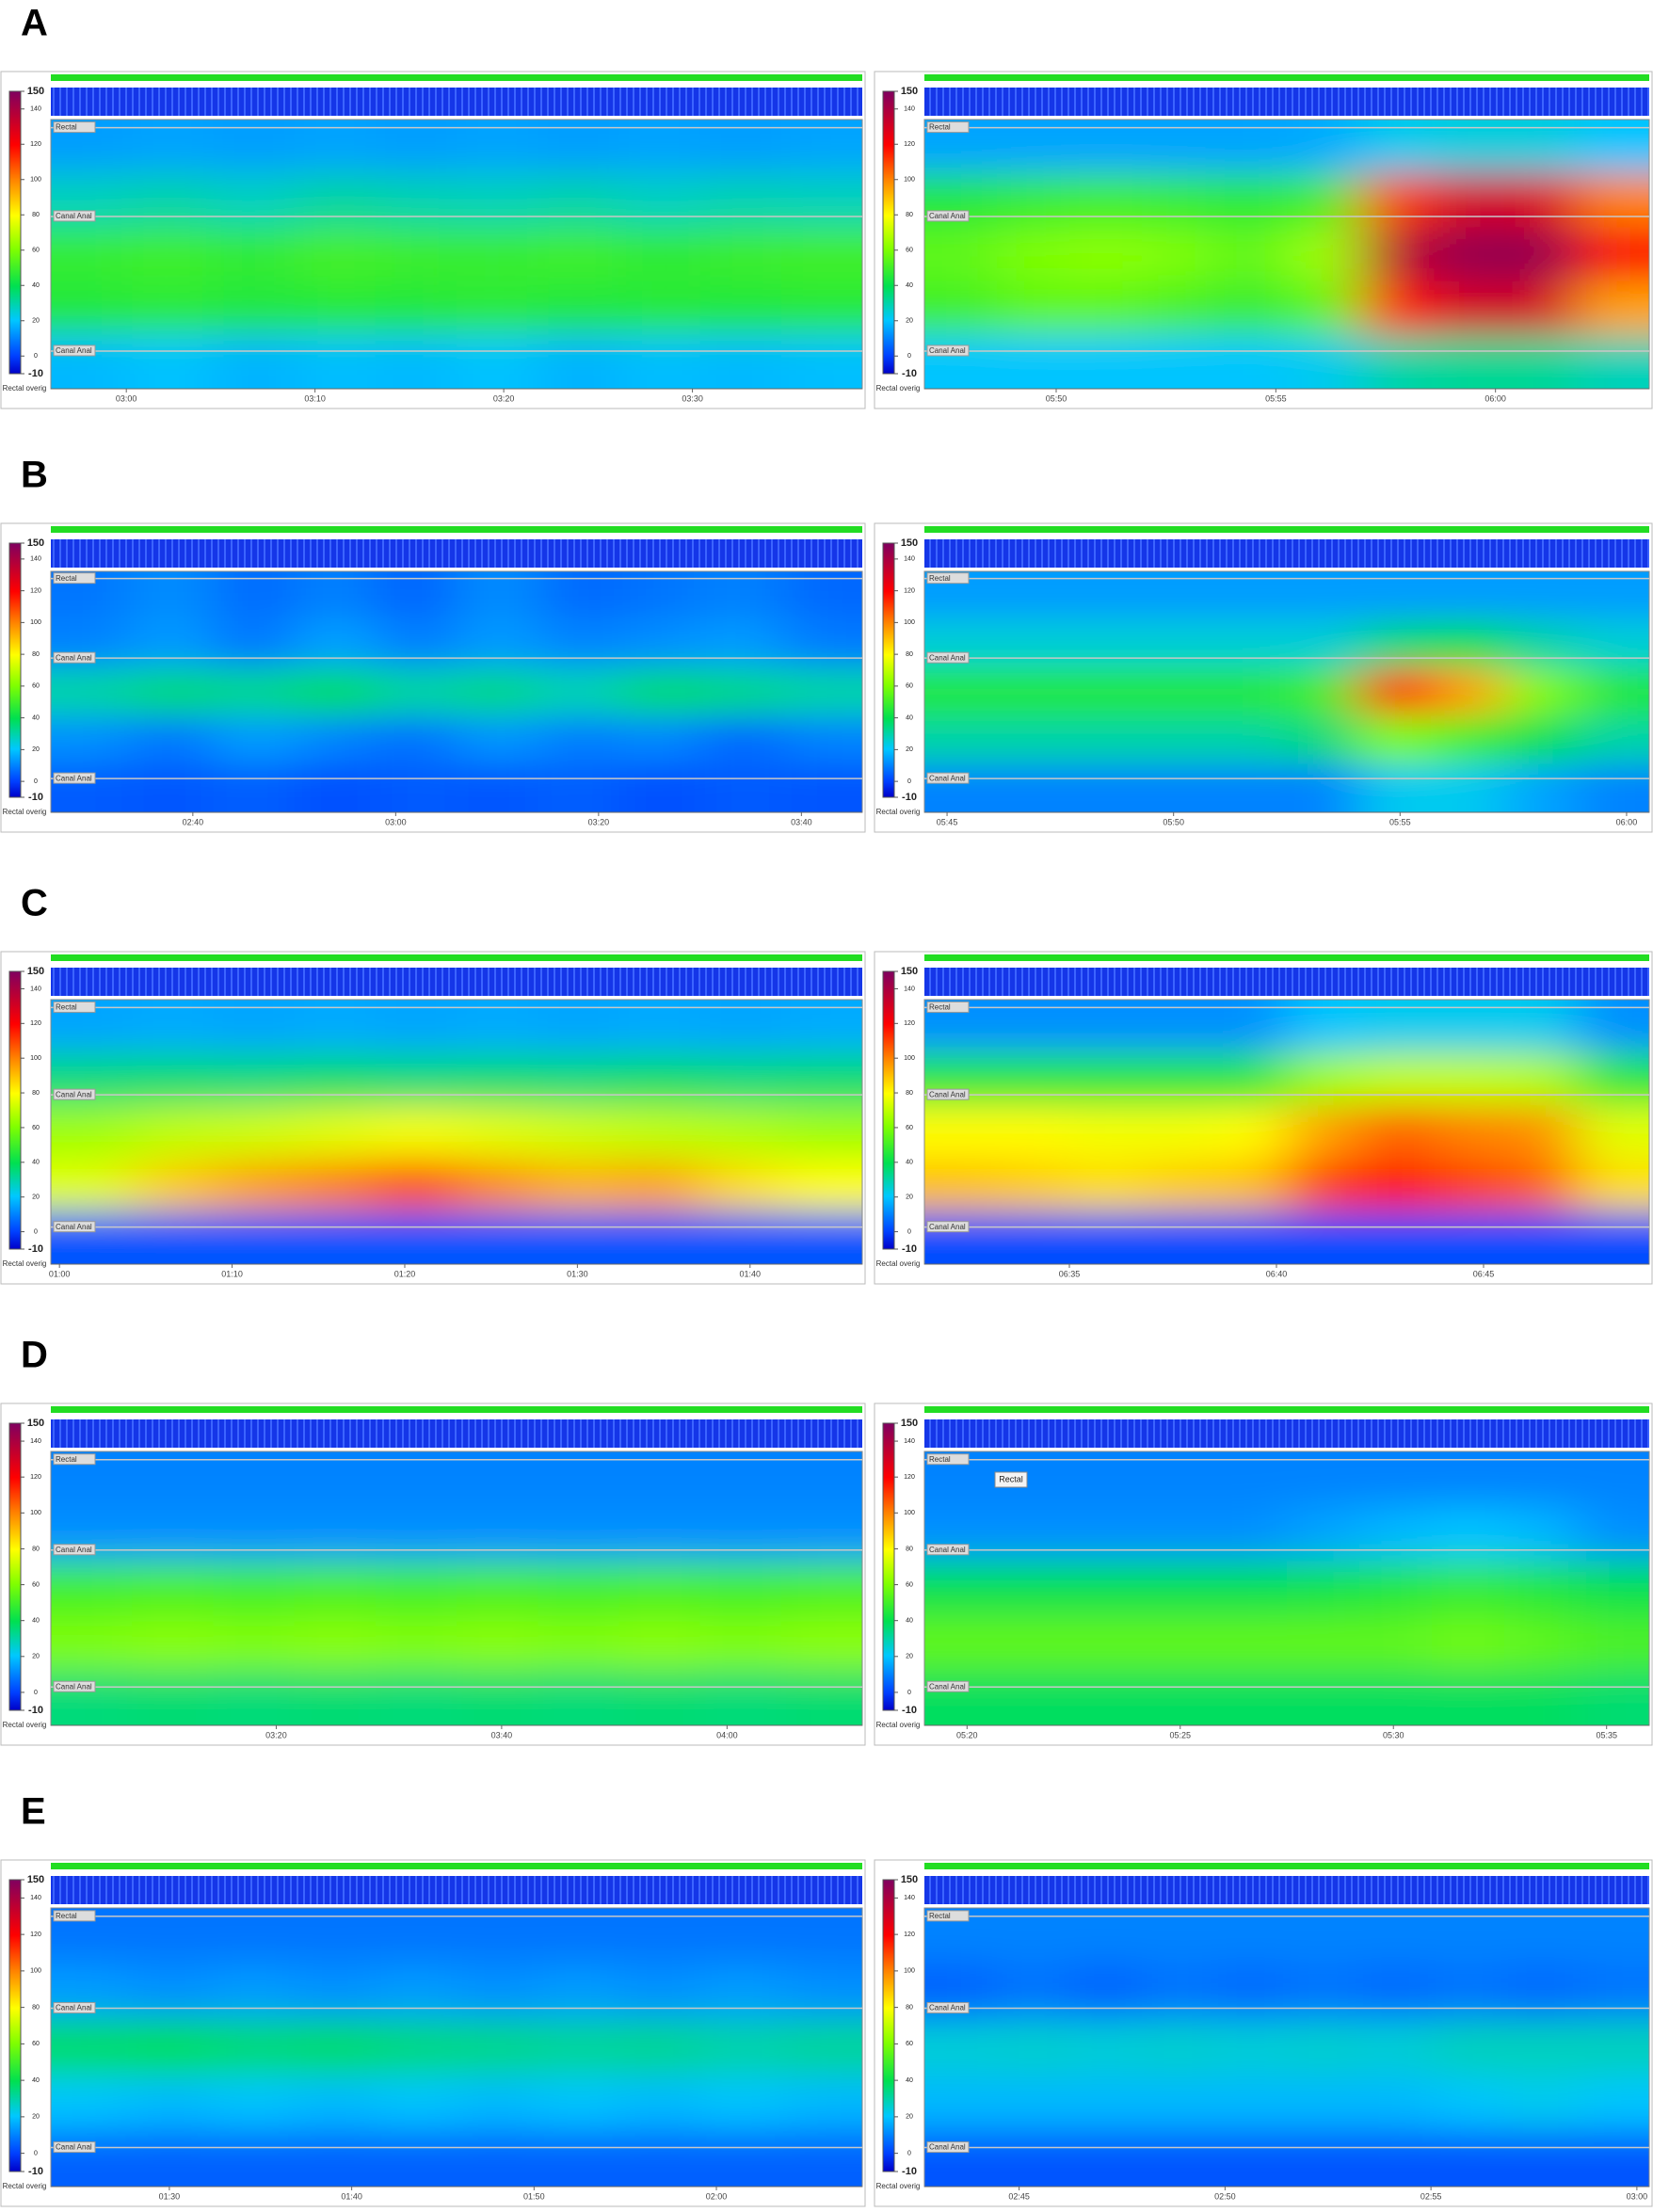 The image size is (1653, 2212). Describe the element at coordinates (36, 2080) in the screenshot. I see `colorbar-tick-label: 40` at that location.